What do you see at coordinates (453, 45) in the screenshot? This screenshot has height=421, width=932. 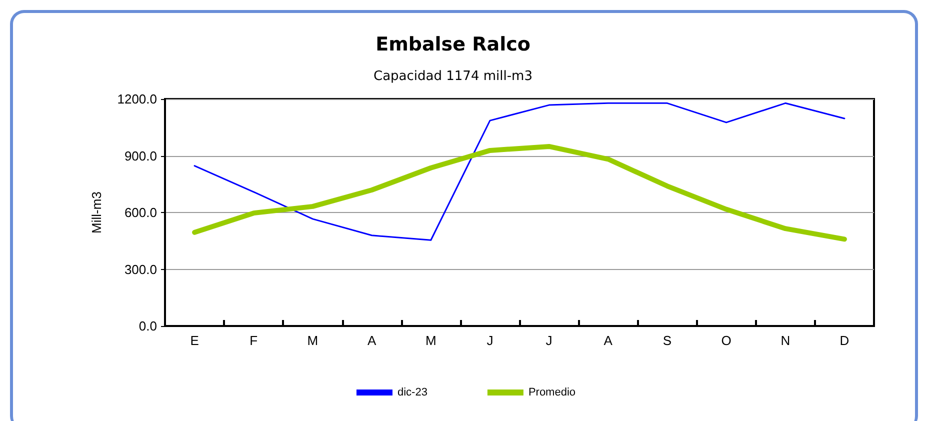 I see `chart-title: Embalse Ralco` at bounding box center [453, 45].